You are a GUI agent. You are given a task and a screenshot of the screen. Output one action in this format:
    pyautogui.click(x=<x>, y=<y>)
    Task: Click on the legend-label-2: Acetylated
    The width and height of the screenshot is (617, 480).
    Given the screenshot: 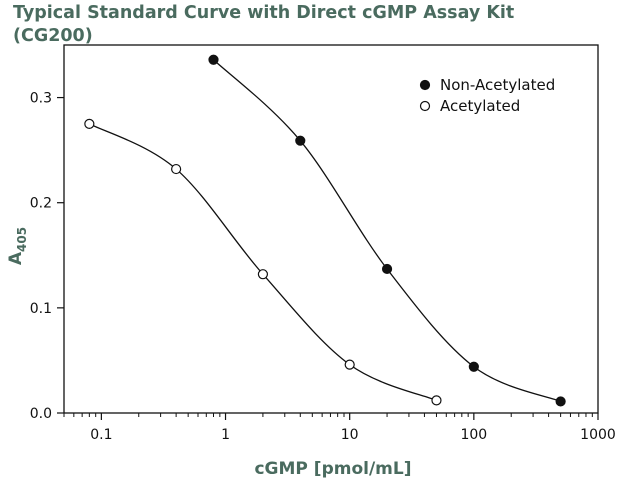 What is the action you would take?
    pyautogui.click(x=480, y=106)
    